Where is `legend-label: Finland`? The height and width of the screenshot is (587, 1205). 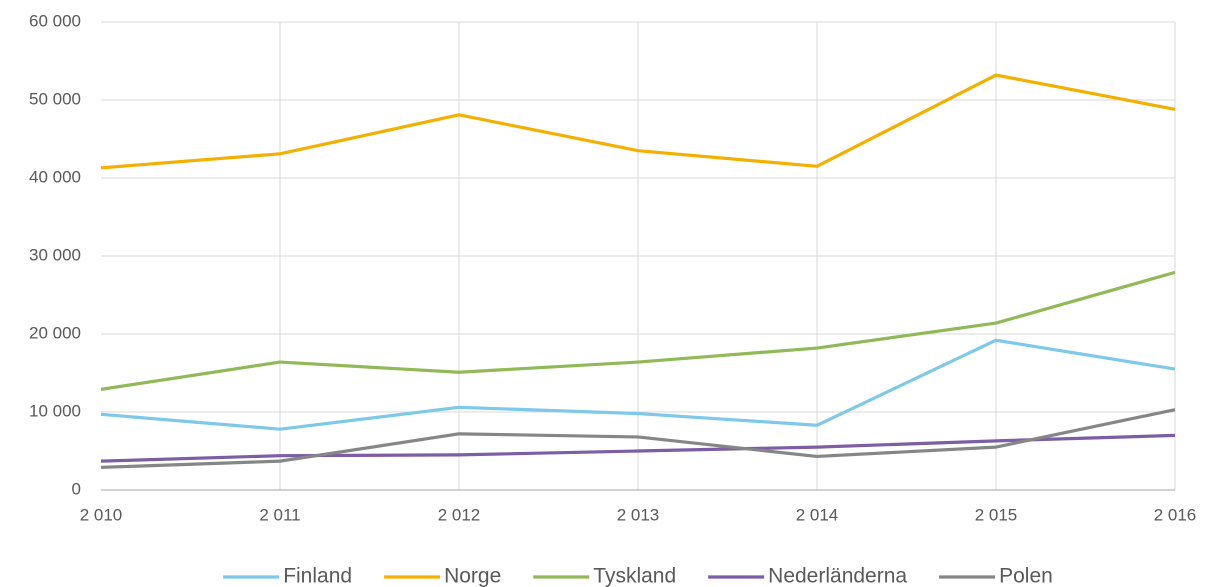
legend-label: Finland is located at coordinates (317, 576).